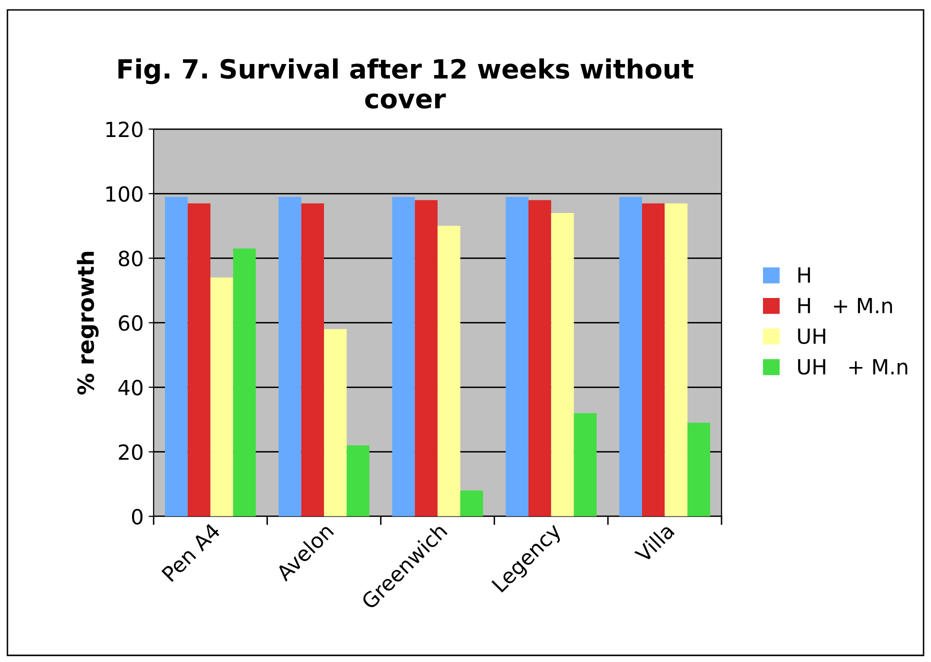 The height and width of the screenshot is (662, 931). I want to click on y-tick-label: 80, so click(130, 258).